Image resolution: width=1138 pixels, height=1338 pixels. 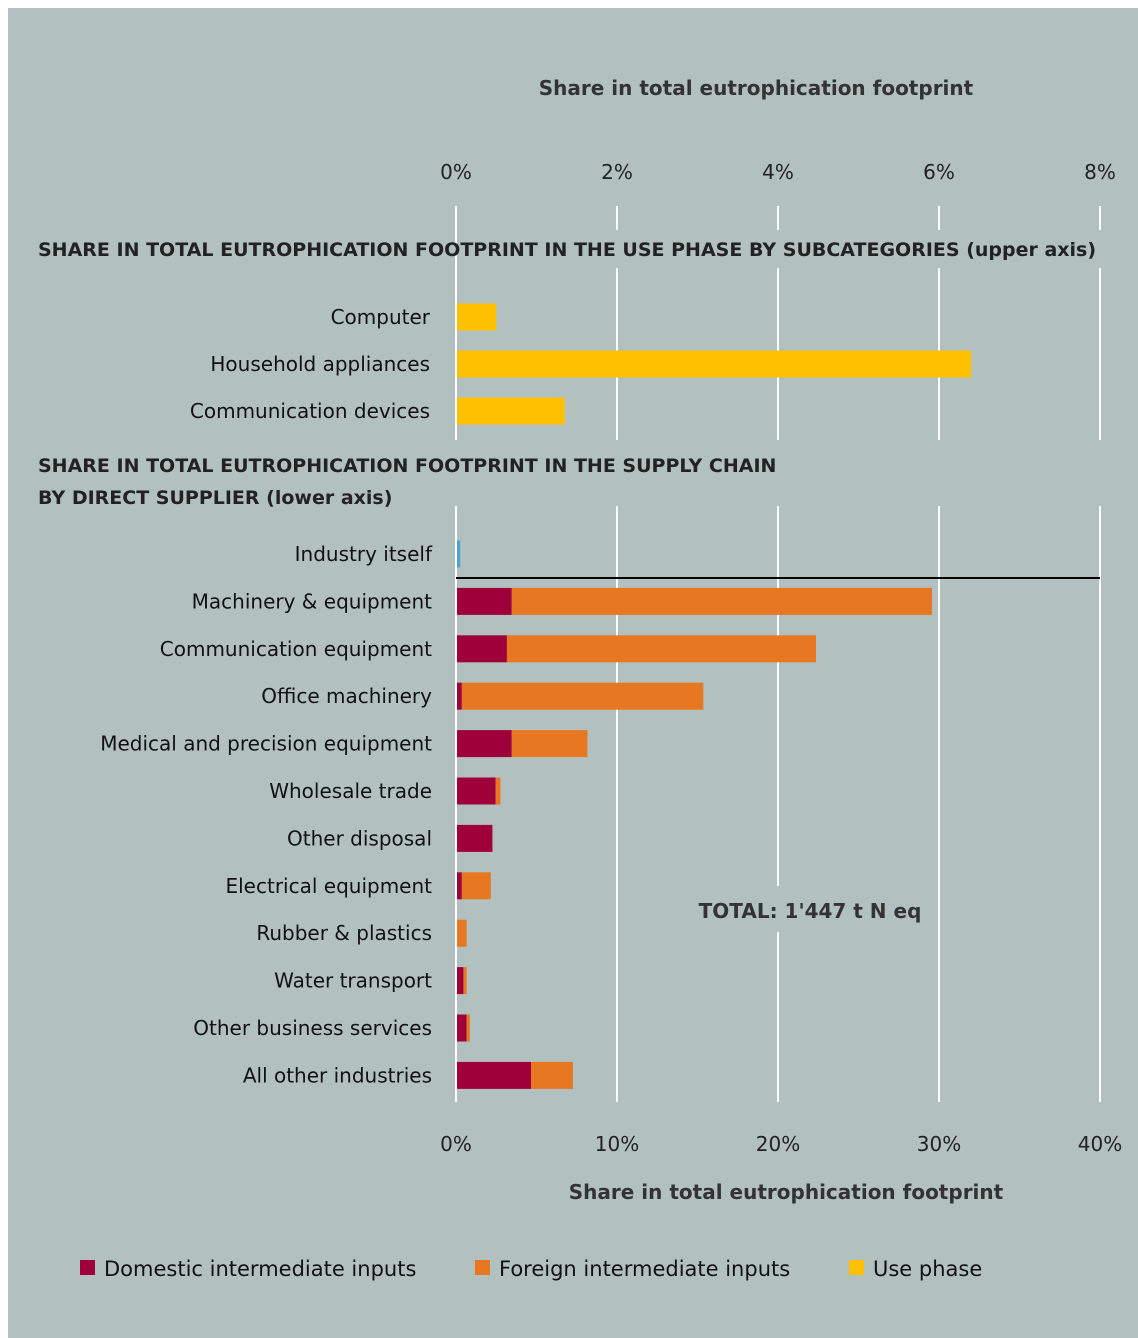 I want to click on lower-category-label: Office machinery, so click(x=346, y=696).